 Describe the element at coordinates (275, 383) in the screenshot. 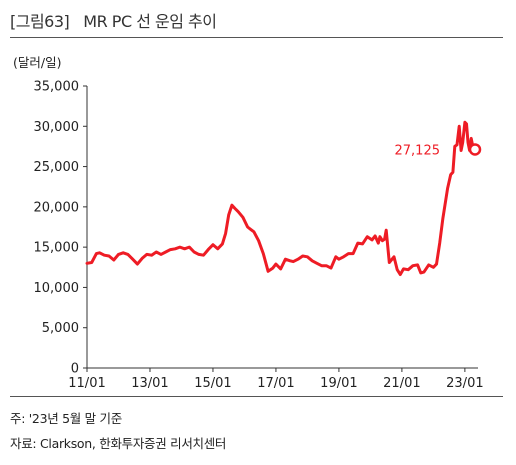

I see `x-tick-label: 17/01` at that location.